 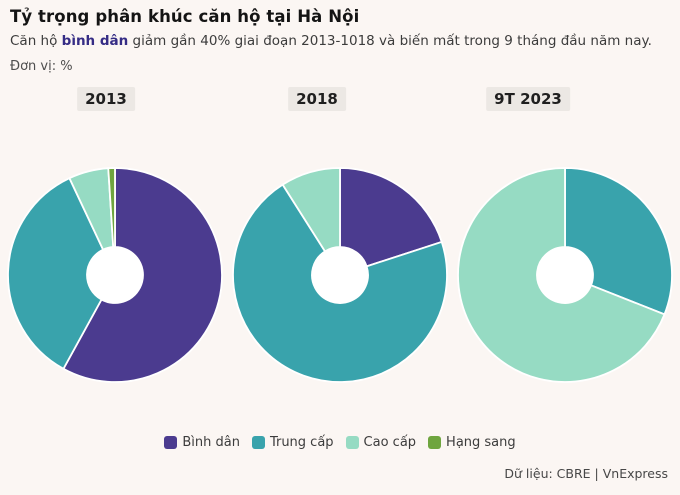 What do you see at coordinates (106, 99) in the screenshot?
I see `year-label-2013: 2013` at bounding box center [106, 99].